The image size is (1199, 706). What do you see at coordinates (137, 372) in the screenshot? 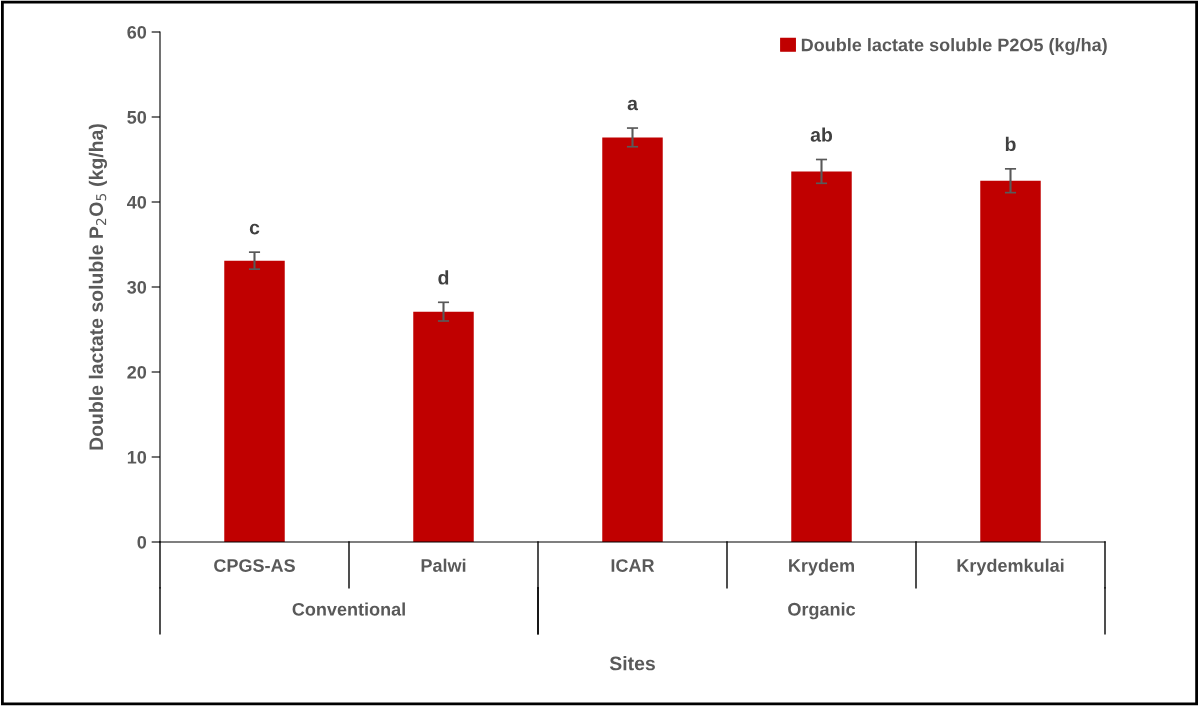
I see `y-tick-label: 20` at bounding box center [137, 372].